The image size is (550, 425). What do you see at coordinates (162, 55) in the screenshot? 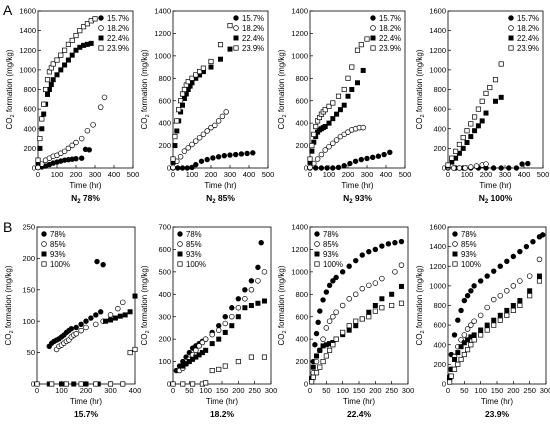
I see `y-tick-label: 1000` at bounding box center [162, 55].